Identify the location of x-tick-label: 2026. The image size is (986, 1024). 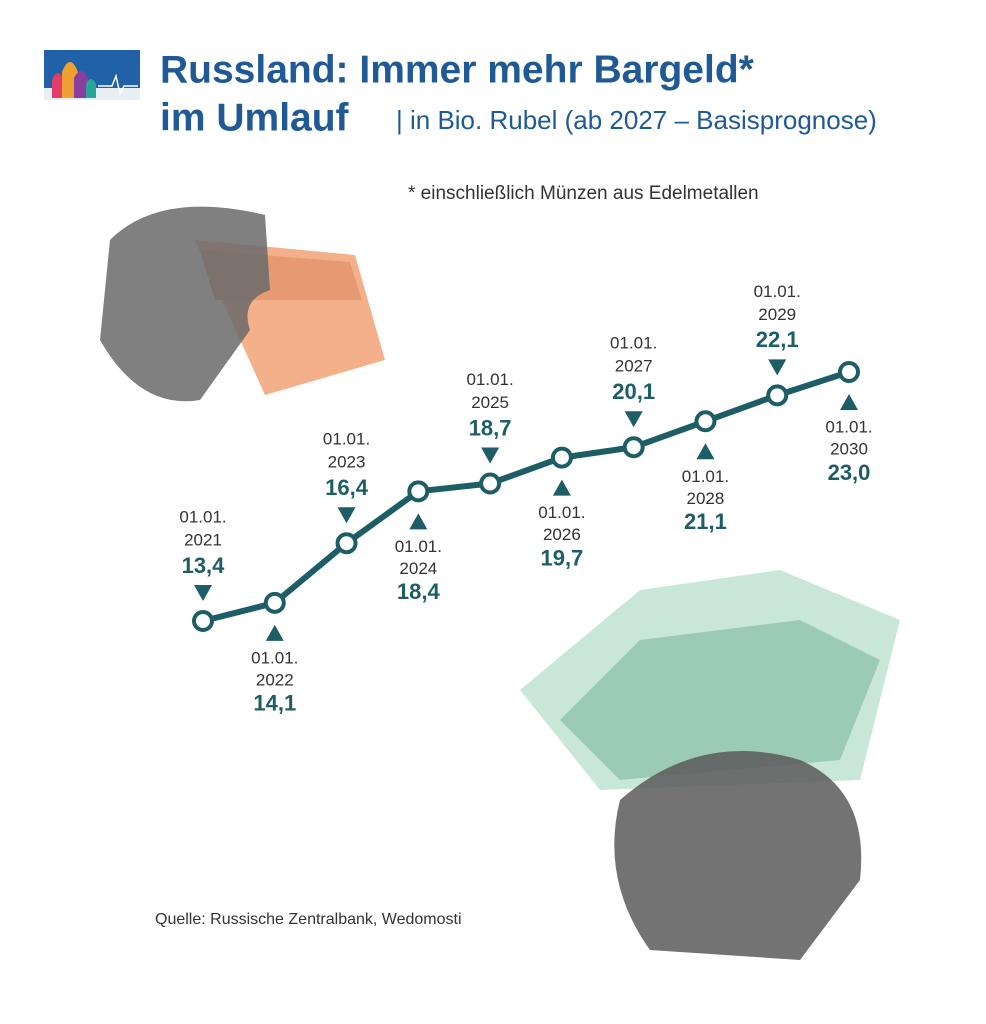
(562, 534).